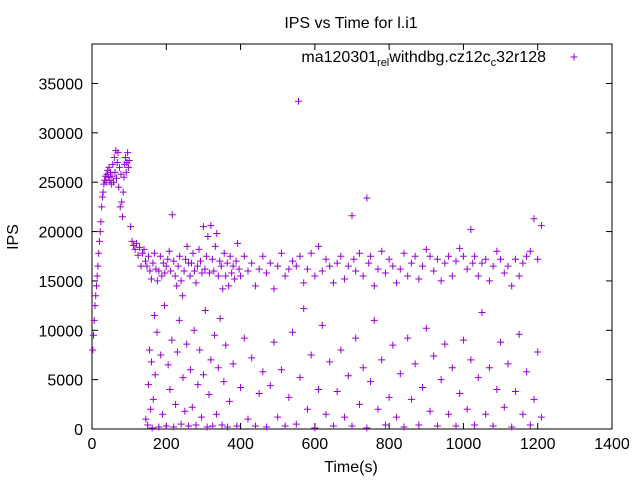 Image resolution: width=640 pixels, height=480 pixels. I want to click on legend-text-part: ma120301, so click(339, 57).